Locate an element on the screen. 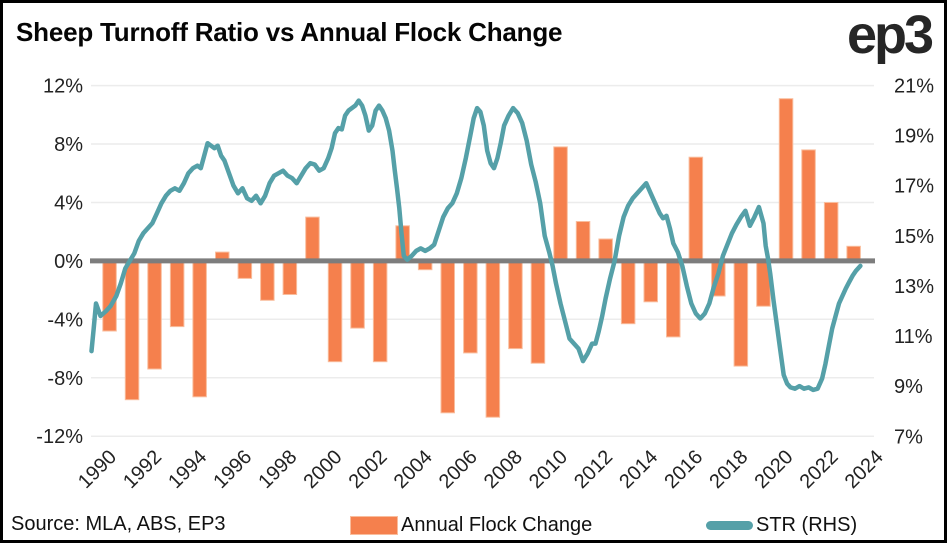 This screenshot has height=543, width=947. x-axis-tick-label: 2010 is located at coordinates (548, 469).